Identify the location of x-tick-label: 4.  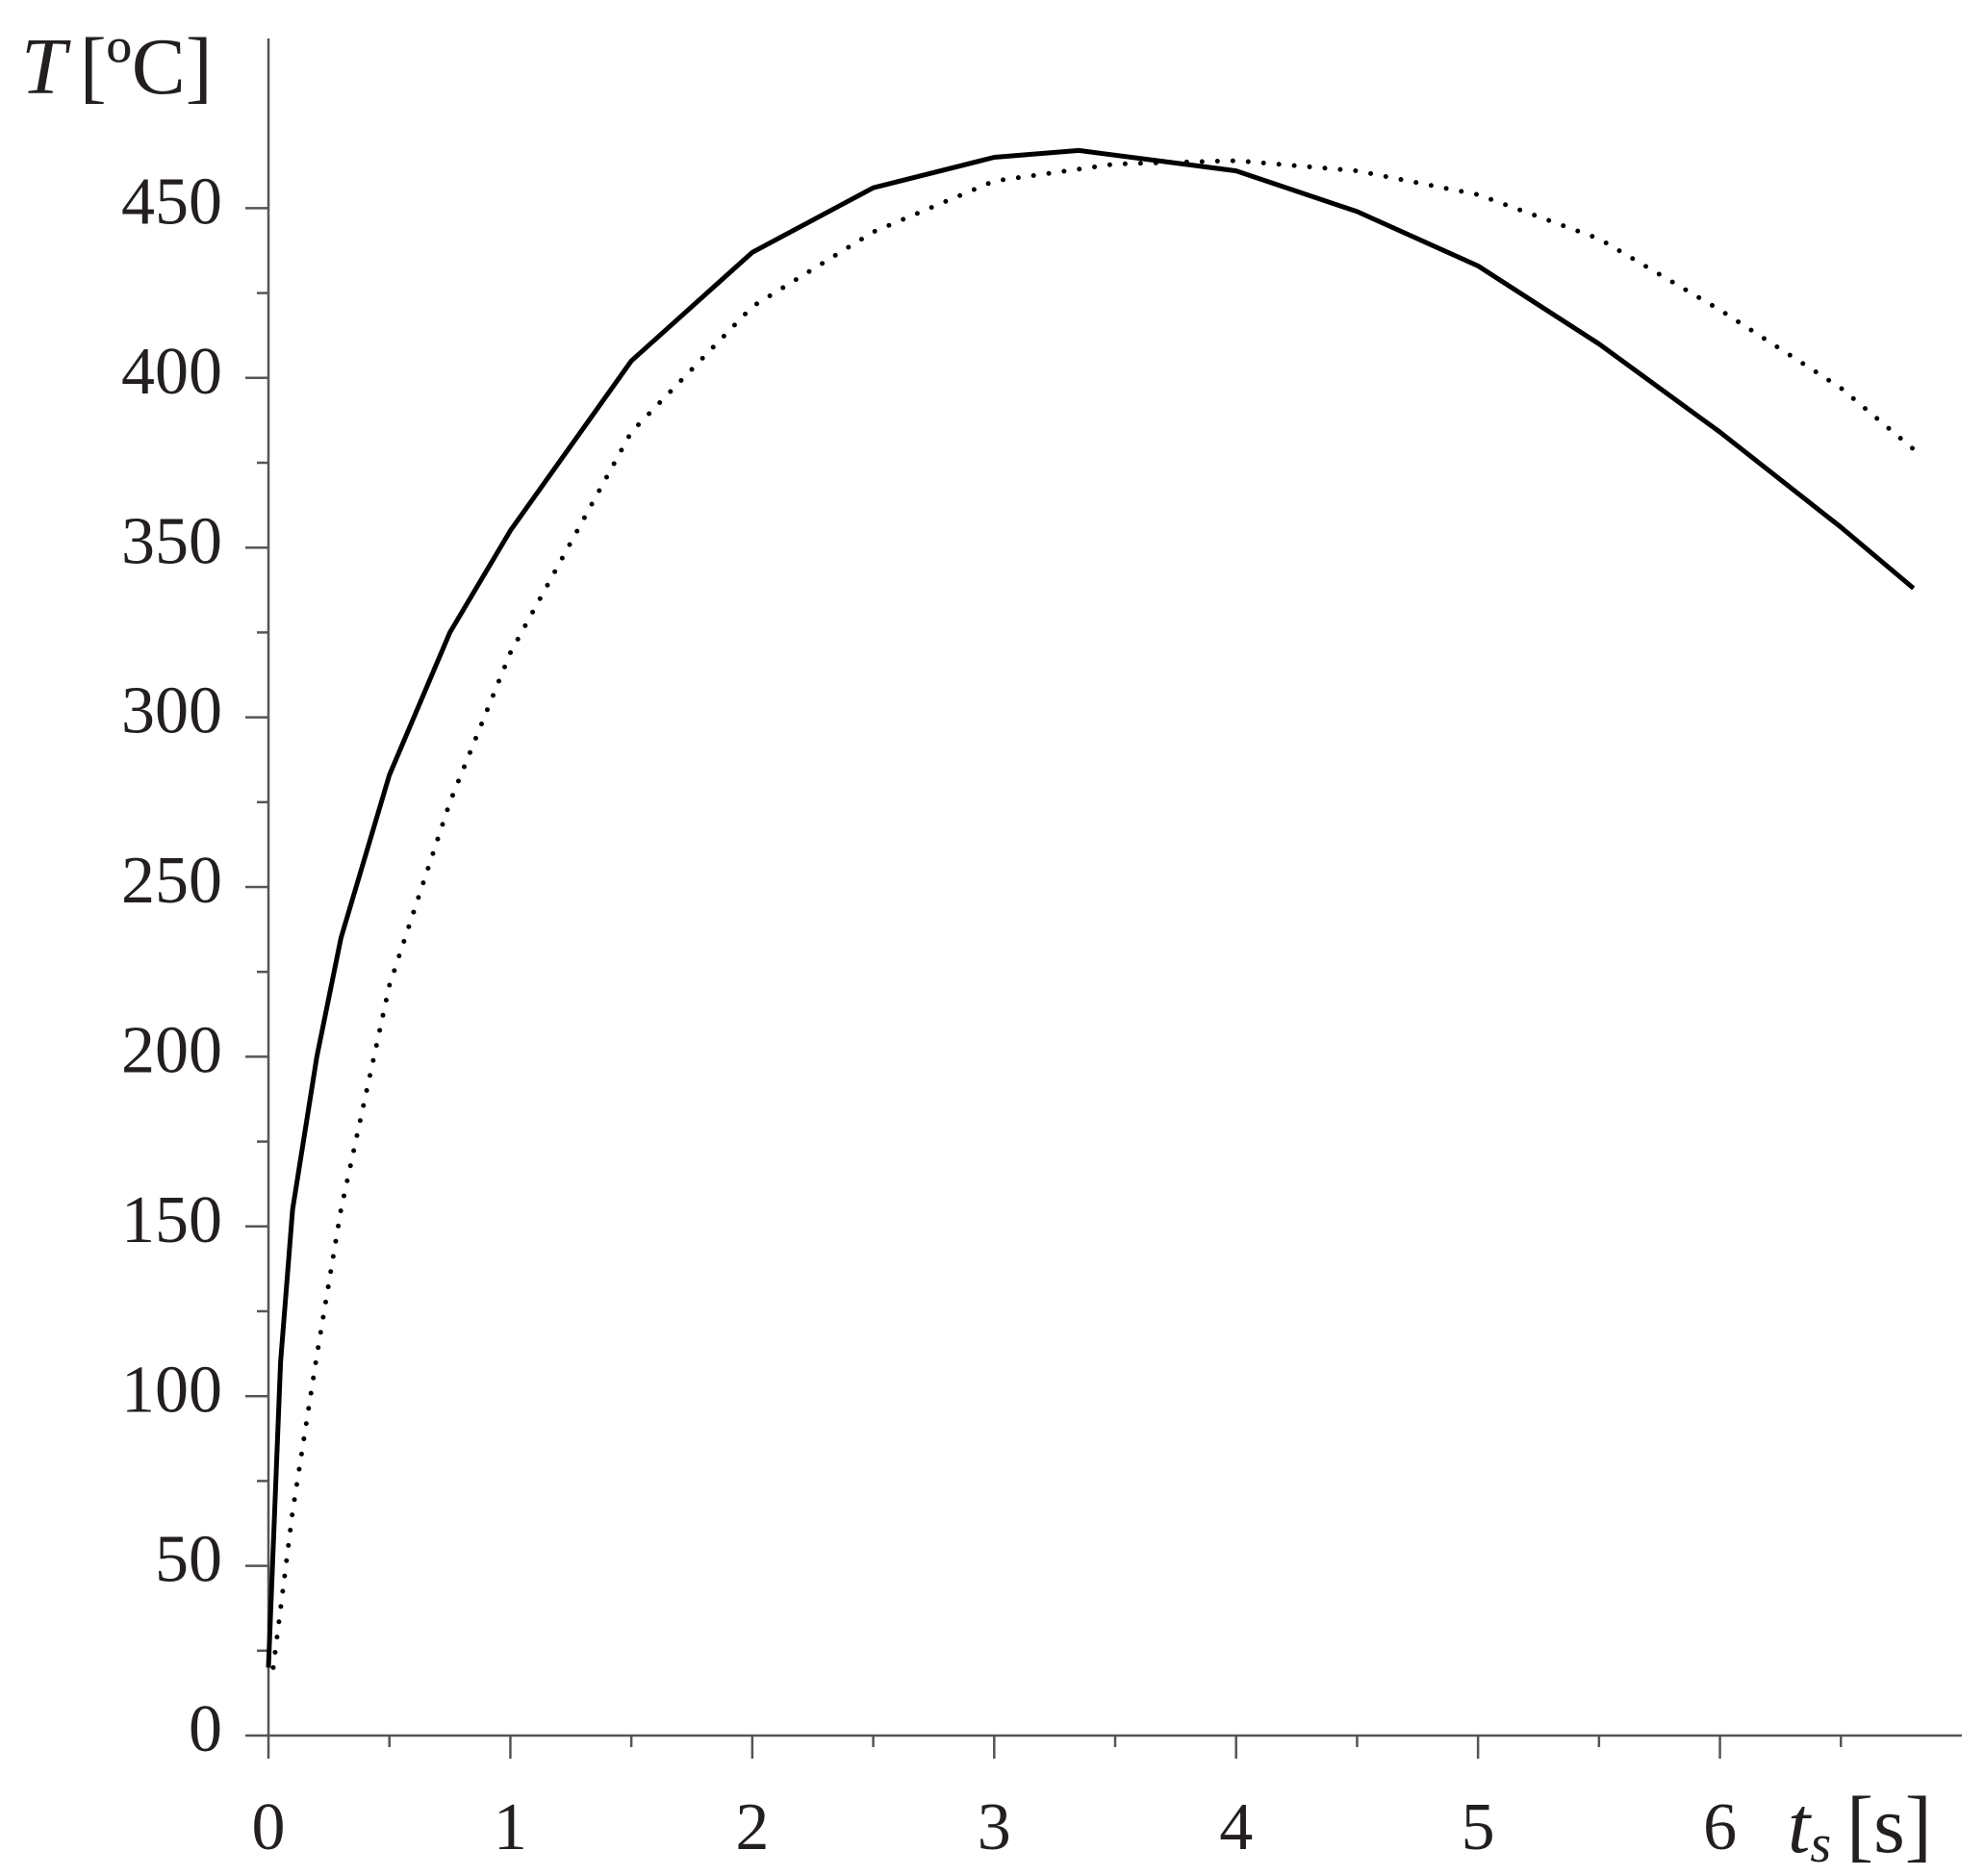
(1236, 1827).